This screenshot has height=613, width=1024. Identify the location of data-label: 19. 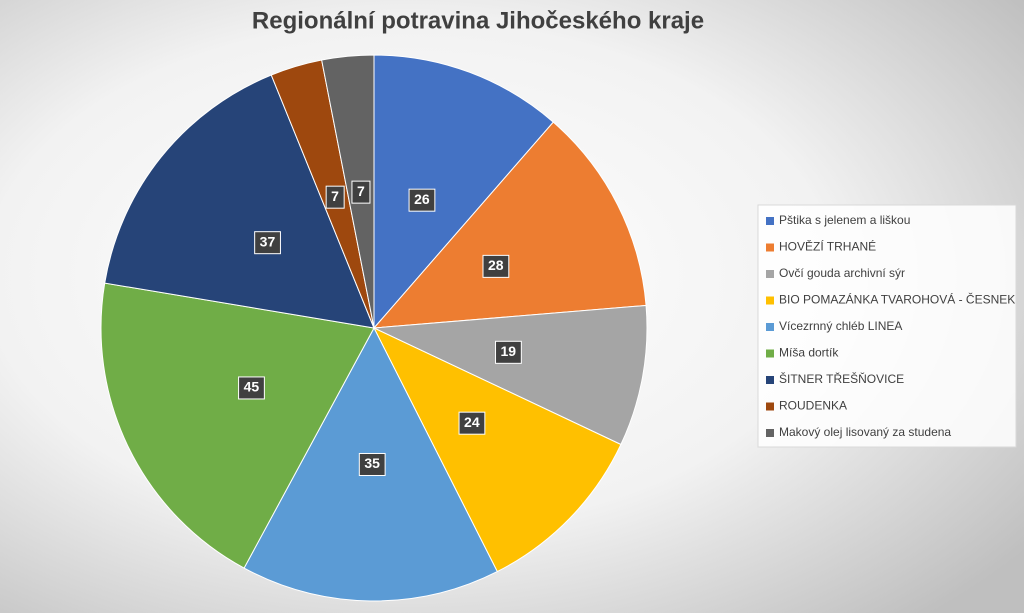
(509, 351).